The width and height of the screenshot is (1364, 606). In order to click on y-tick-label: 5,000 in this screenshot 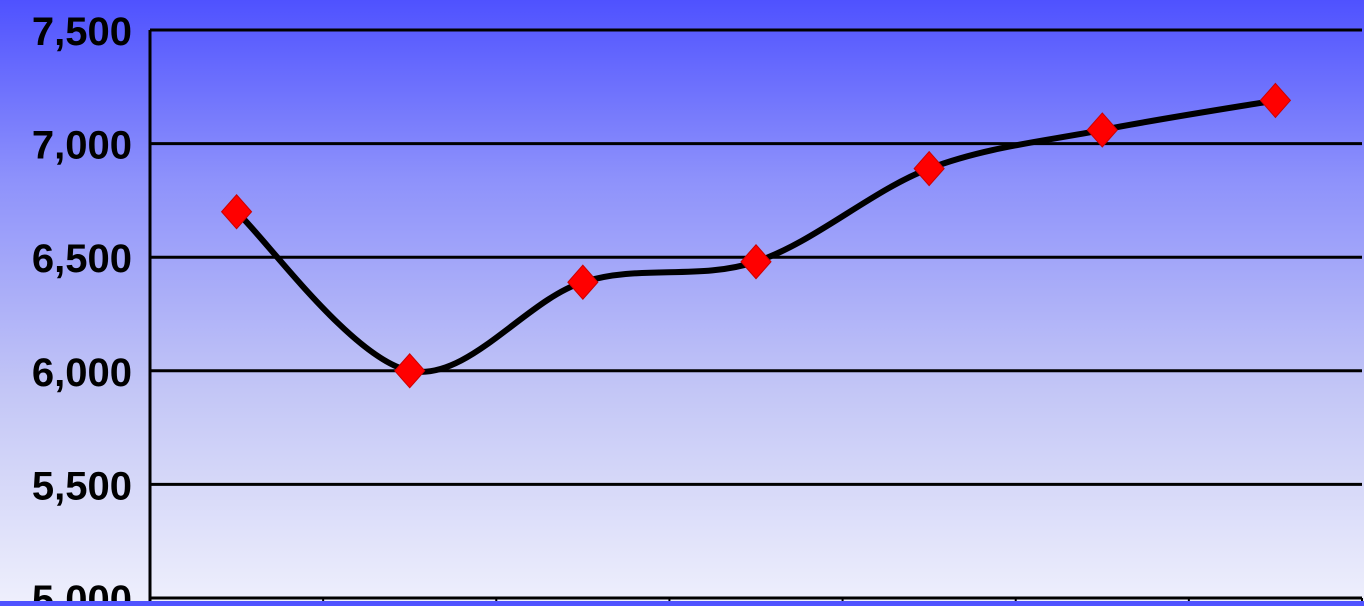, I will do `click(82, 589)`.